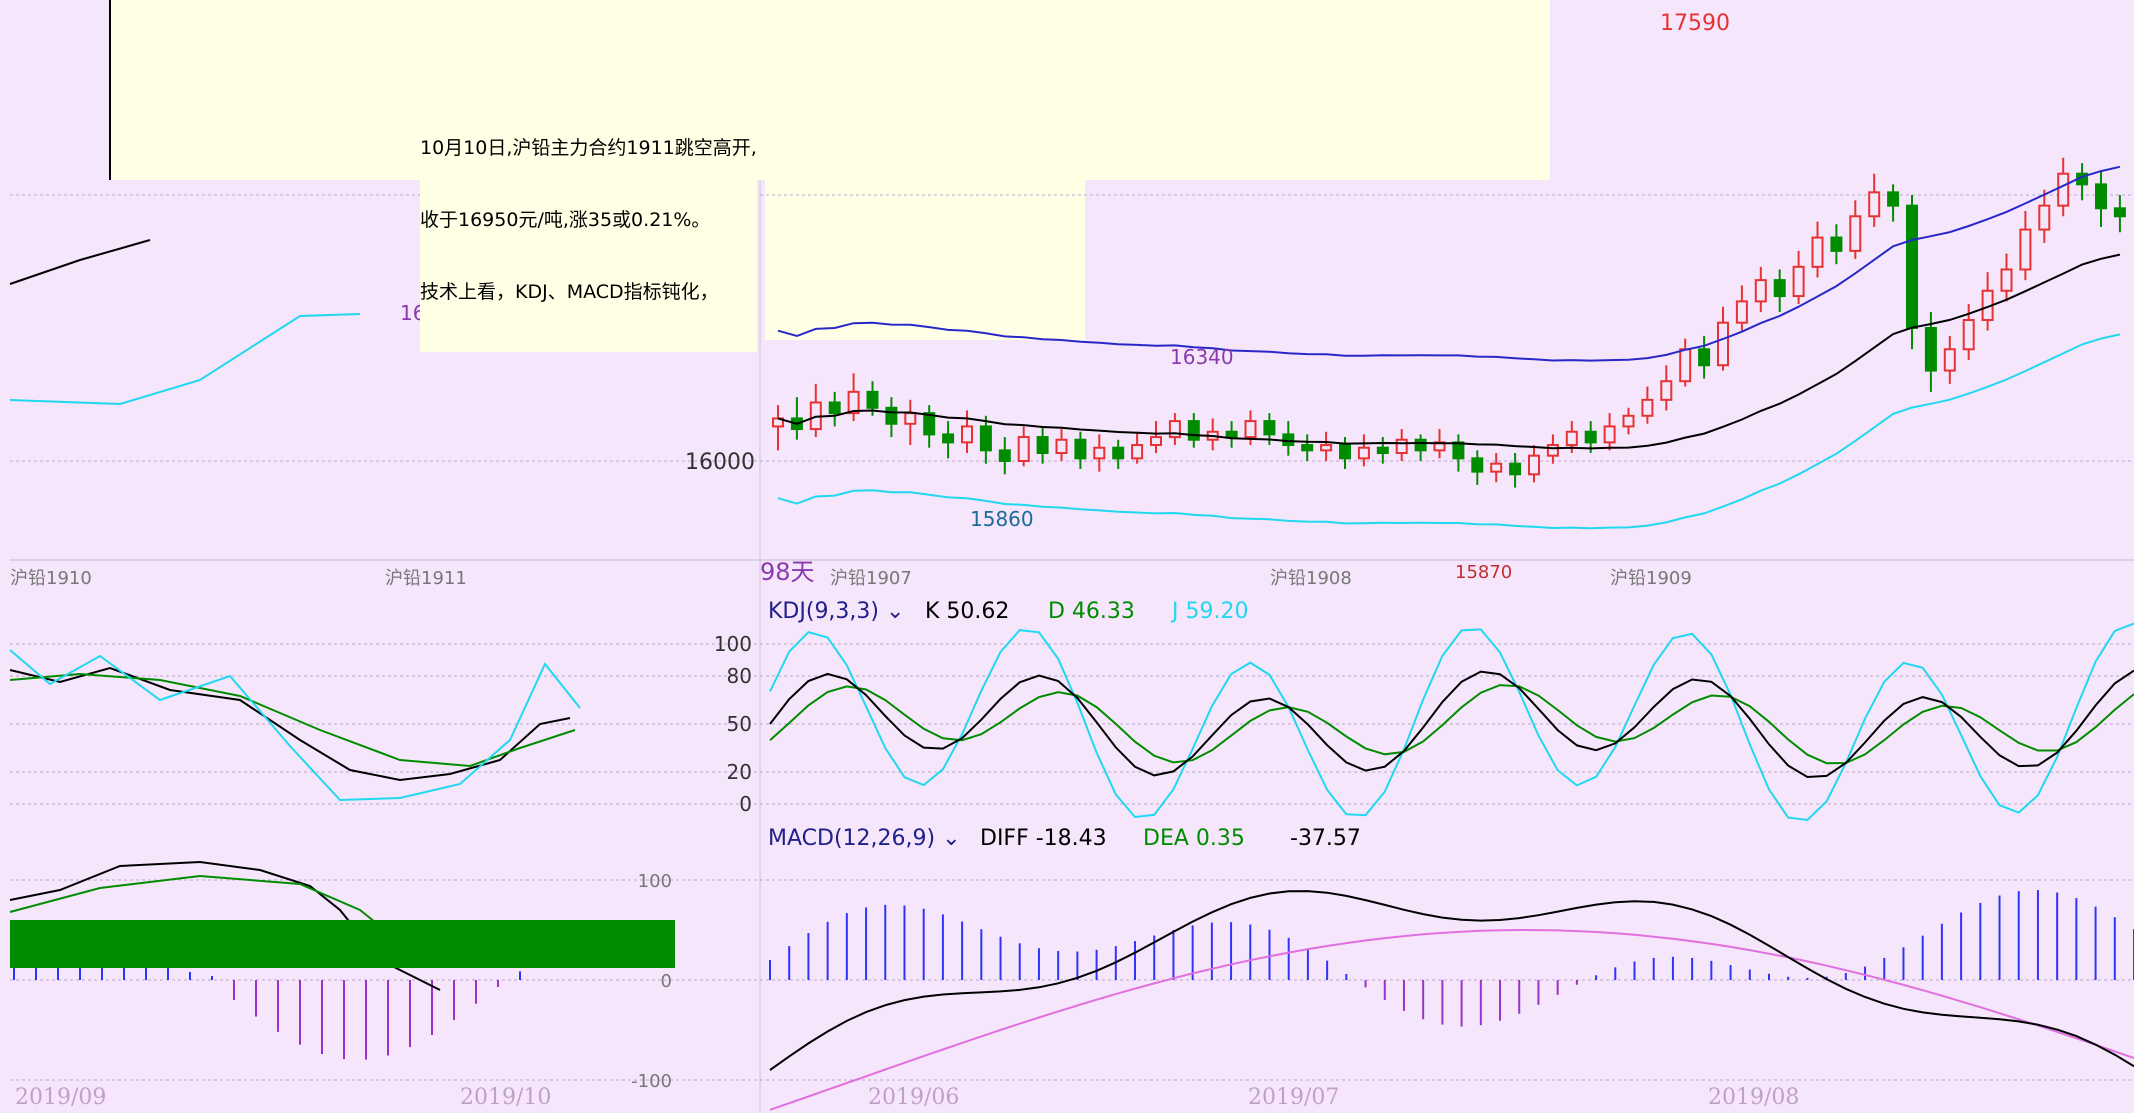  I want to click on boll-upper-line, so click(1449, 263).